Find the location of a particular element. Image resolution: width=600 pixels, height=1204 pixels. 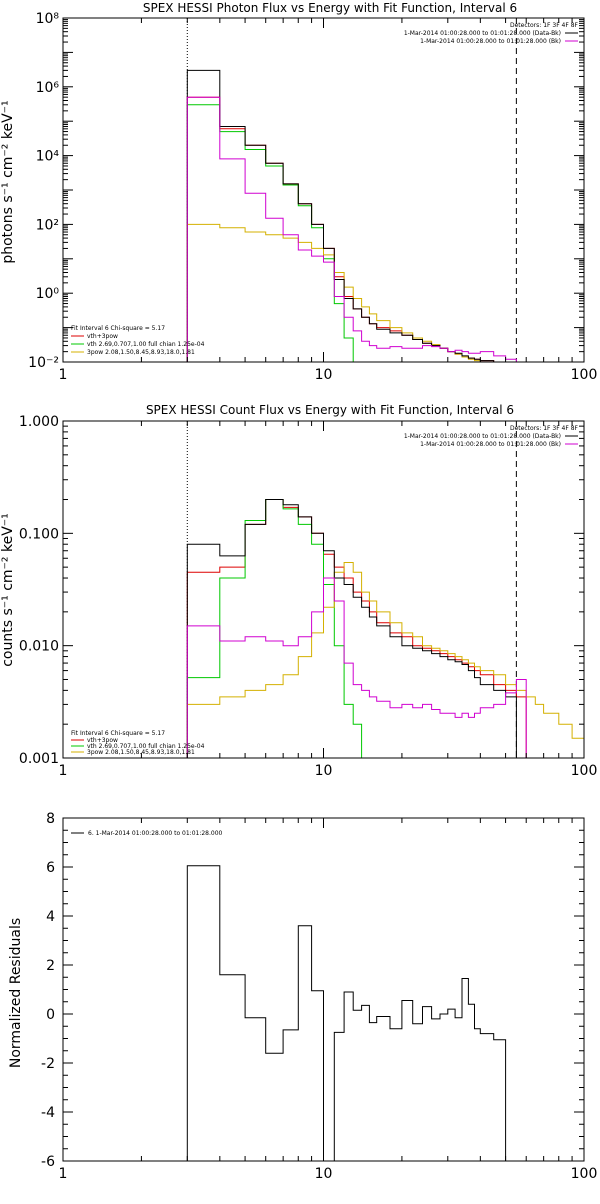

y-tick-label: 0 is located at coordinates (50, 1015).